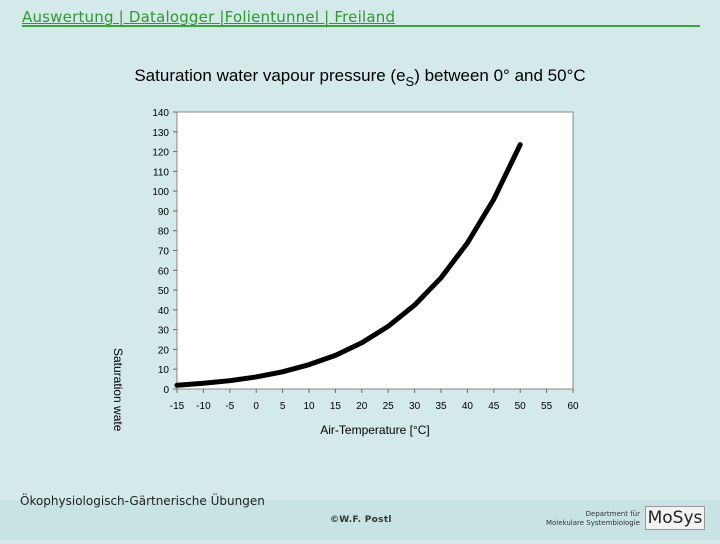 The height and width of the screenshot is (544, 720). I want to click on footer-course-title: Ökophysiologisch-Gärtnerische Übungen, so click(142, 501).